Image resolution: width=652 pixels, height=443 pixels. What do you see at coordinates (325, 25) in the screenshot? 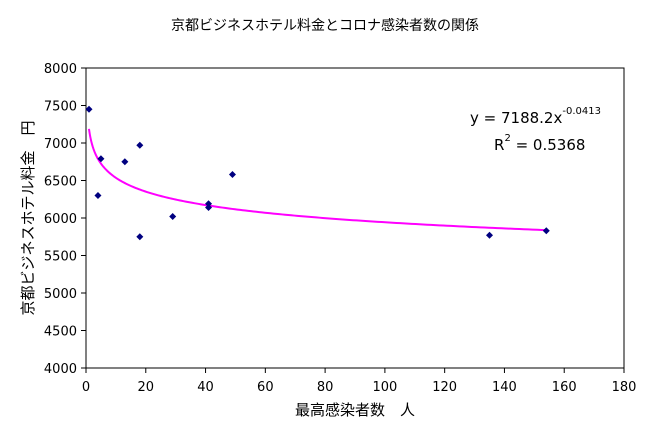
I see `chart-title: 京都ビジネスホテル料金とコロナ感染者数の関係` at bounding box center [325, 25].